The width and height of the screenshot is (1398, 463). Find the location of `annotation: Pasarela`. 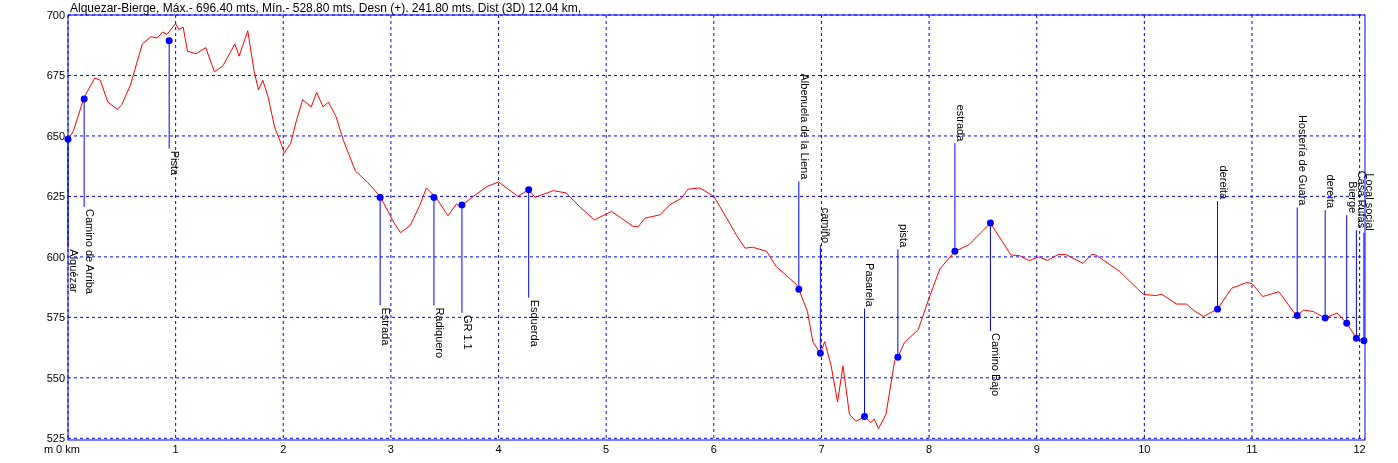

annotation: Pasarela is located at coordinates (870, 285).